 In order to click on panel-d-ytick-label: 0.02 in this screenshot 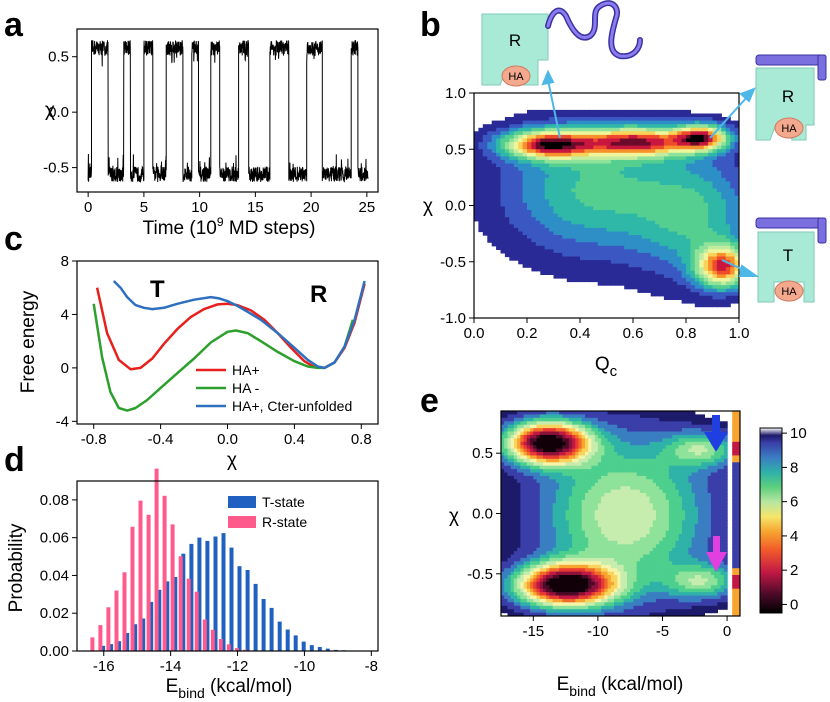, I will do `click(54, 613)`.